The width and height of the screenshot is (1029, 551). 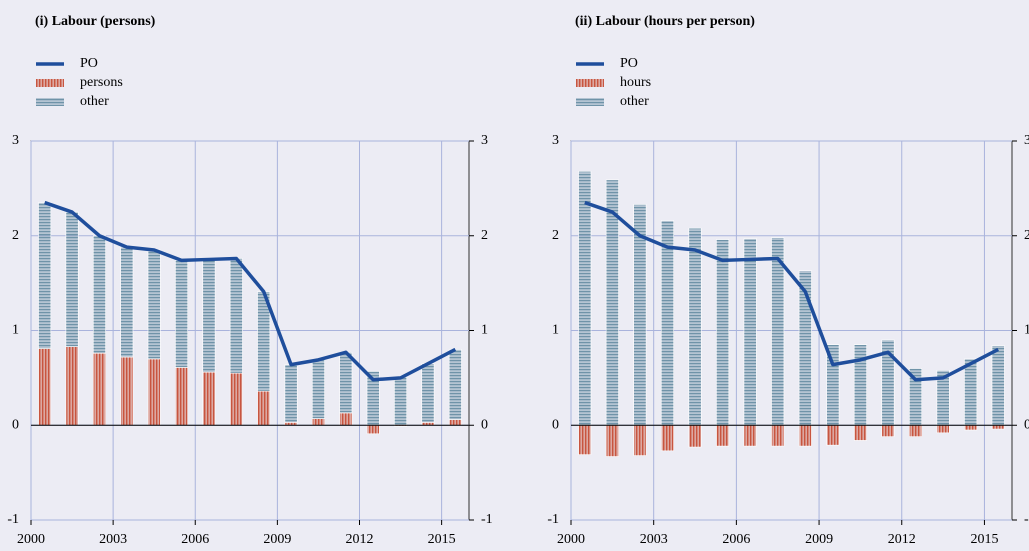 What do you see at coordinates (95, 21) in the screenshot?
I see `chart-title: (i) Labour (persons)` at bounding box center [95, 21].